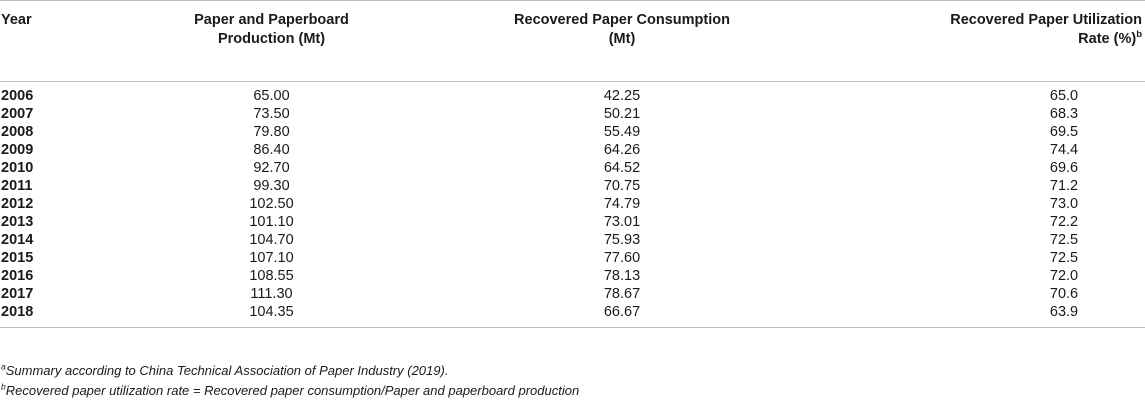  I want to click on cell-year: 2008, so click(17, 131).